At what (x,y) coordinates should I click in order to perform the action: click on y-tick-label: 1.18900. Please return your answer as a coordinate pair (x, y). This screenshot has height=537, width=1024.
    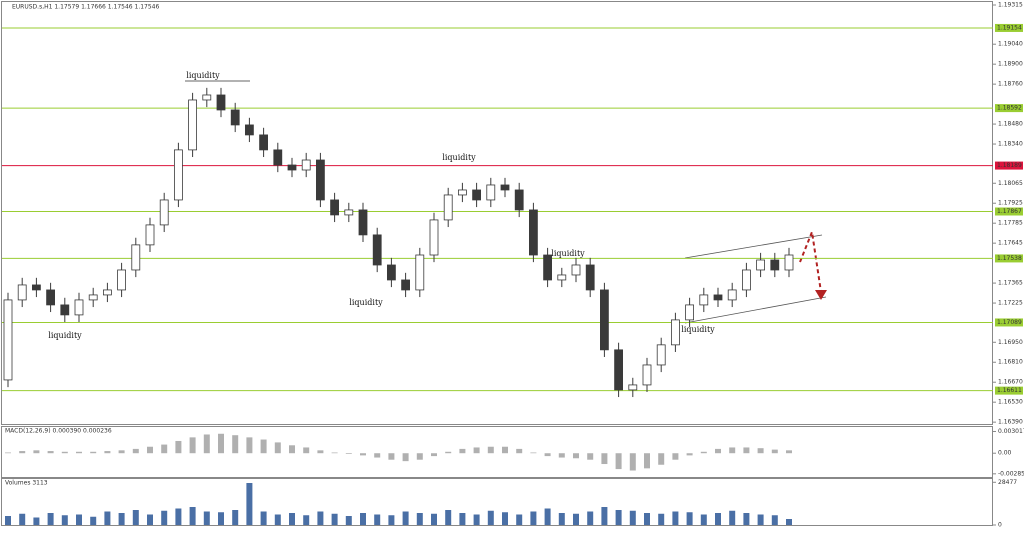
    Looking at the image, I should click on (1010, 64).